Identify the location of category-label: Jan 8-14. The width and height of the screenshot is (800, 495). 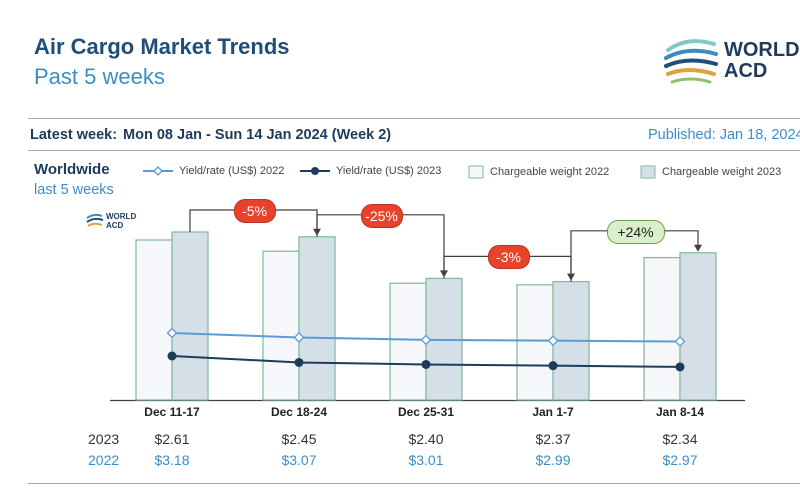
(680, 412).